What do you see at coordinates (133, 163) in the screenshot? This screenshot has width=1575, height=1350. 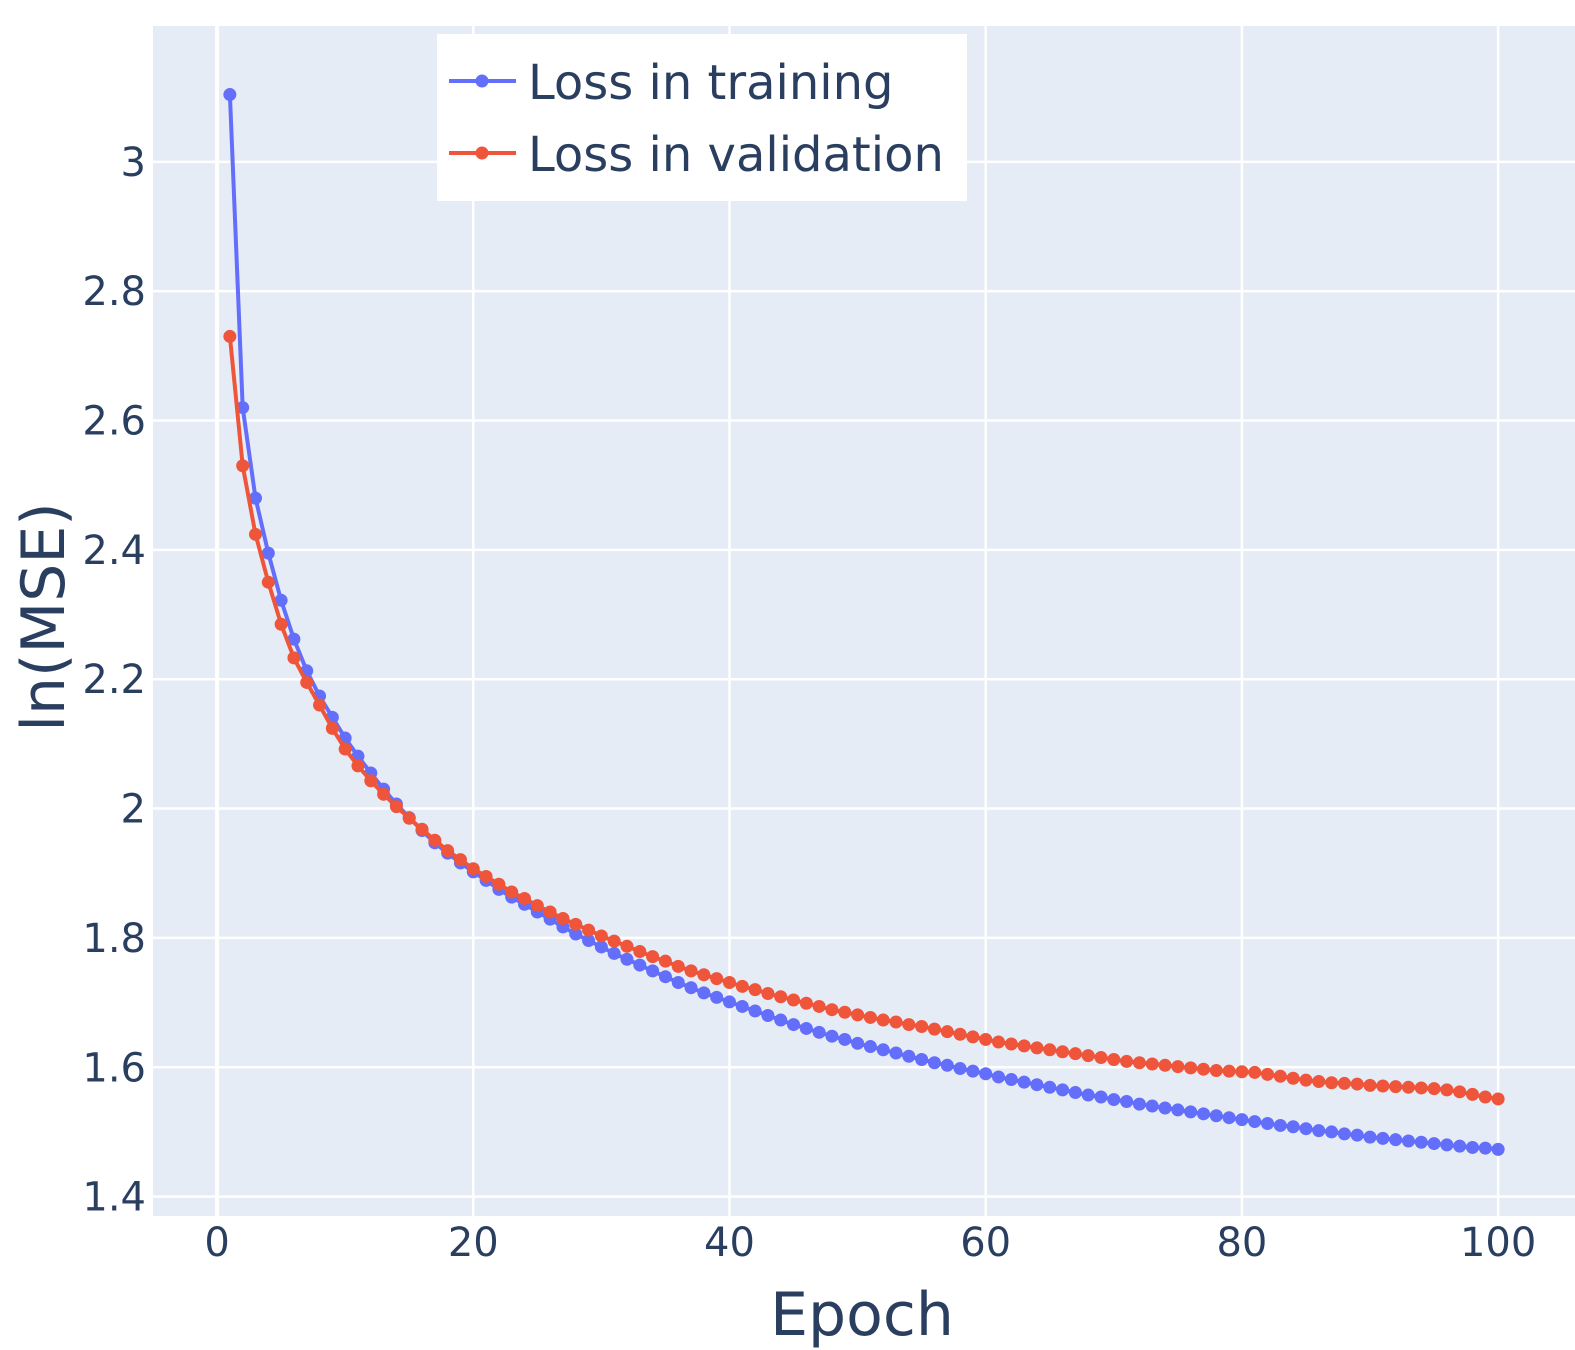 I see `y-tick-label: 3` at bounding box center [133, 163].